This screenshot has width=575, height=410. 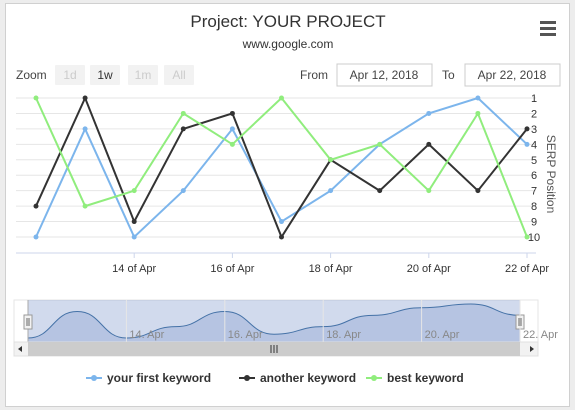 What do you see at coordinates (245, 335) in the screenshot?
I see `navigator-tick-label: 16. Apr` at bounding box center [245, 335].